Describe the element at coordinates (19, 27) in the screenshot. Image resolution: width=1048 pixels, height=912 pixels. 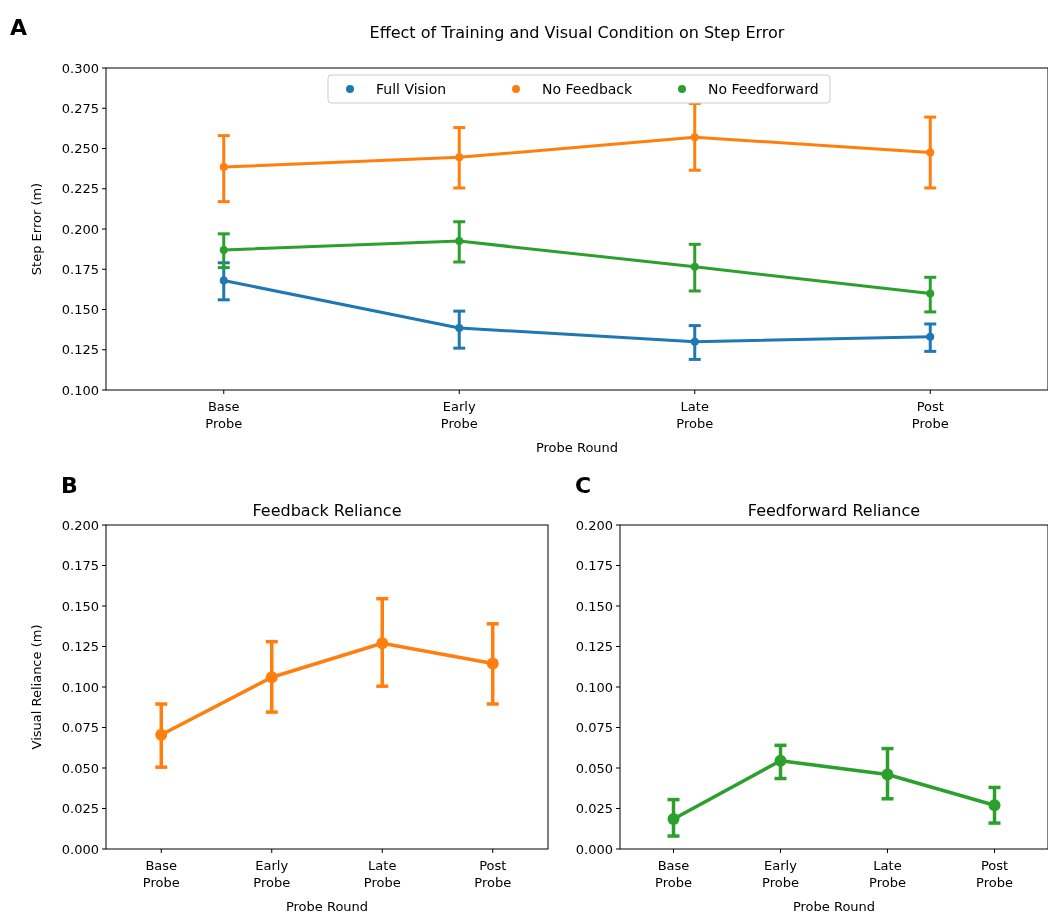
I see `text: A` at that location.